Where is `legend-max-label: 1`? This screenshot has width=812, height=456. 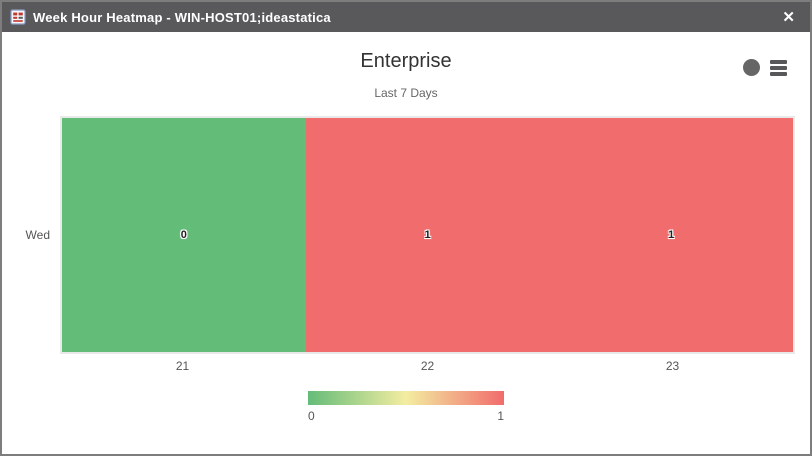 legend-max-label: 1 is located at coordinates (500, 416).